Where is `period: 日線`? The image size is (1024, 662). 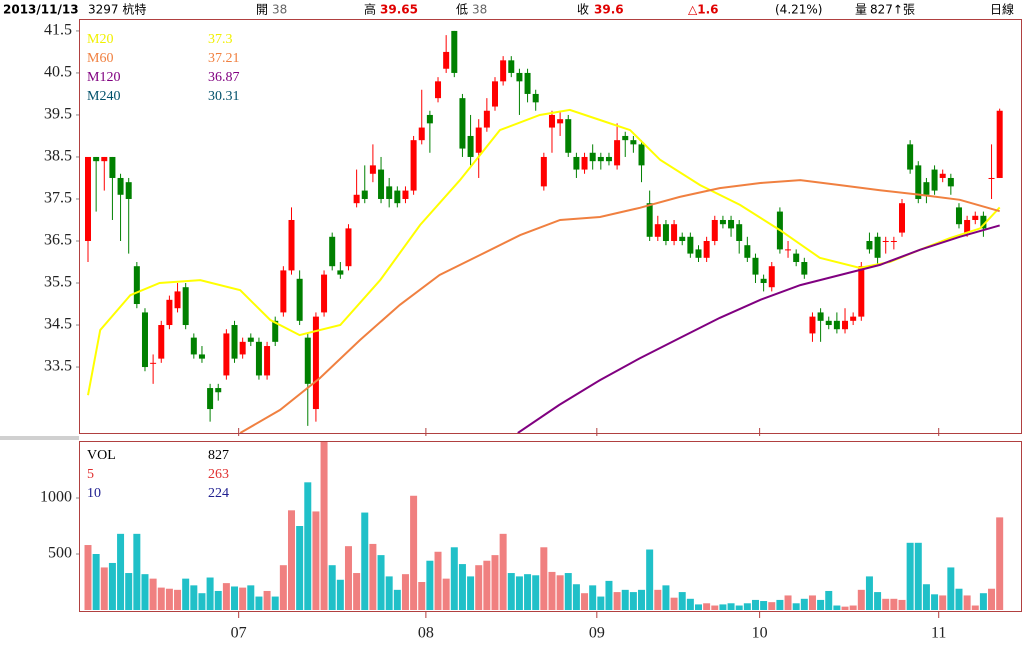 period: 日線 is located at coordinates (1002, 9).